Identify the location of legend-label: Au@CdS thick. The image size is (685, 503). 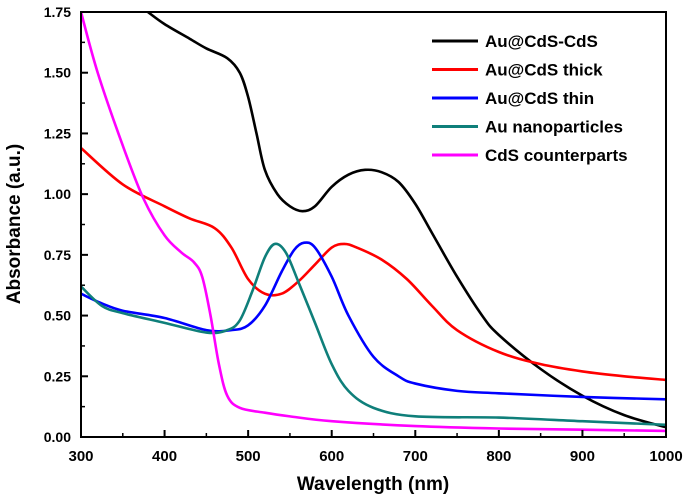
(544, 70).